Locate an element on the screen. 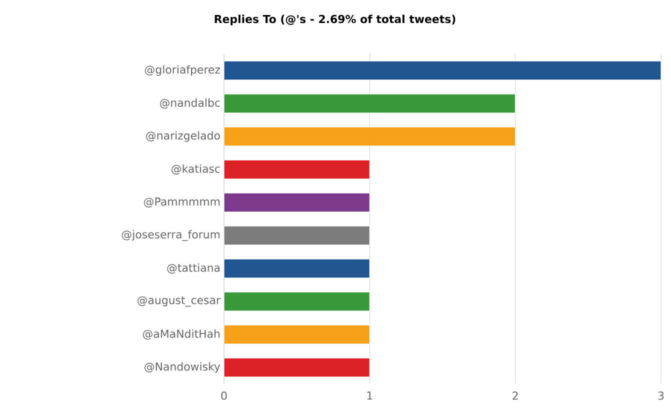 The image size is (671, 412). y-tick-label: @nandalbc is located at coordinates (190, 103).